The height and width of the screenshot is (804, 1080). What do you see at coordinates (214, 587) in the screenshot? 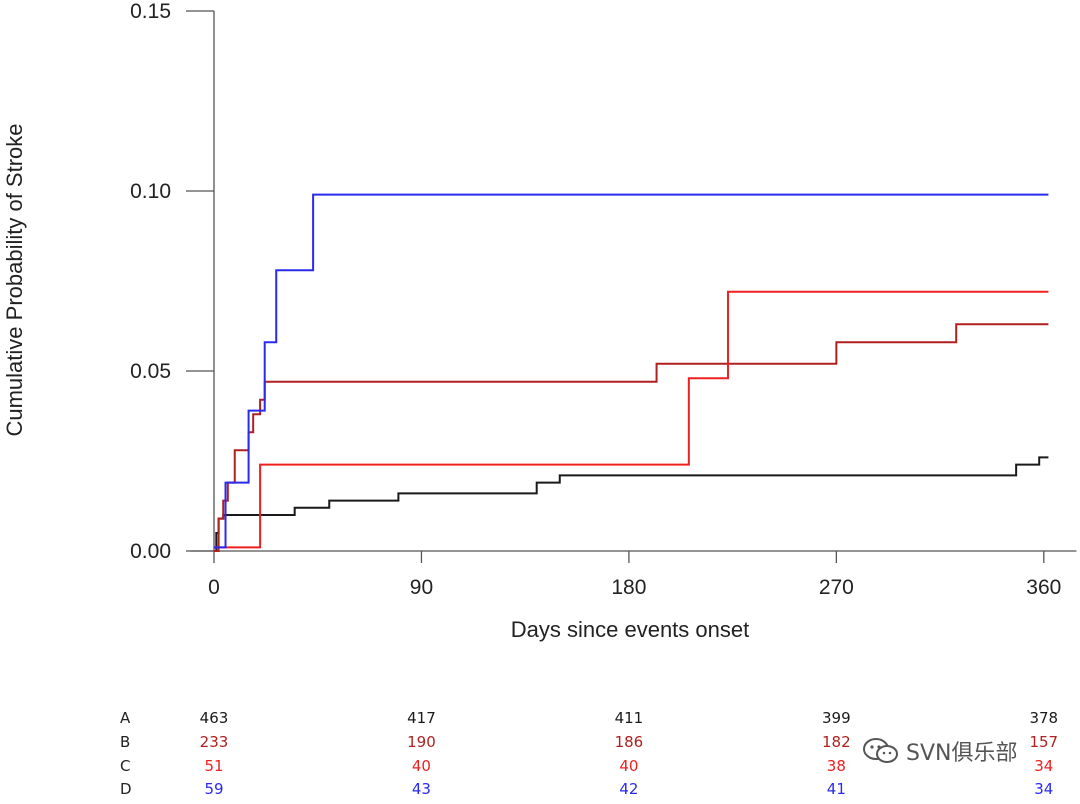
I see `x-tick-label: 0` at bounding box center [214, 587].